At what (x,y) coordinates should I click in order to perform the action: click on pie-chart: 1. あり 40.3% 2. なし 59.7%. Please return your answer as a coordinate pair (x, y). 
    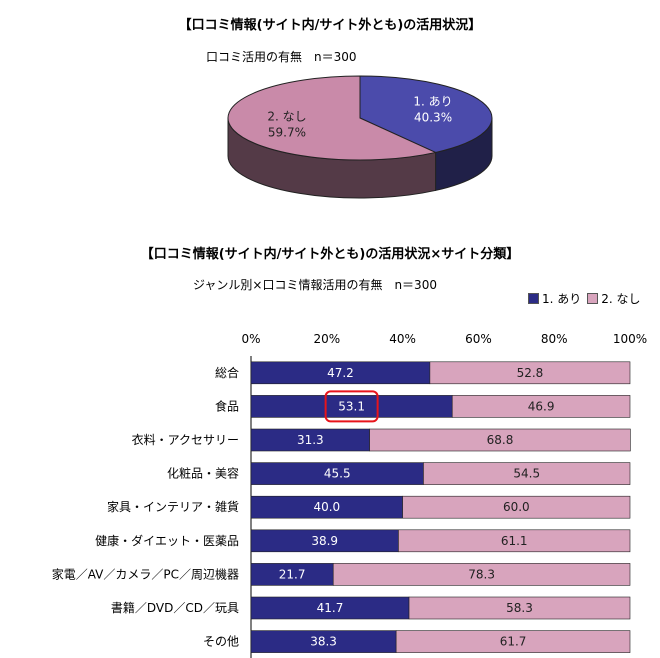
    Looking at the image, I should click on (360, 137).